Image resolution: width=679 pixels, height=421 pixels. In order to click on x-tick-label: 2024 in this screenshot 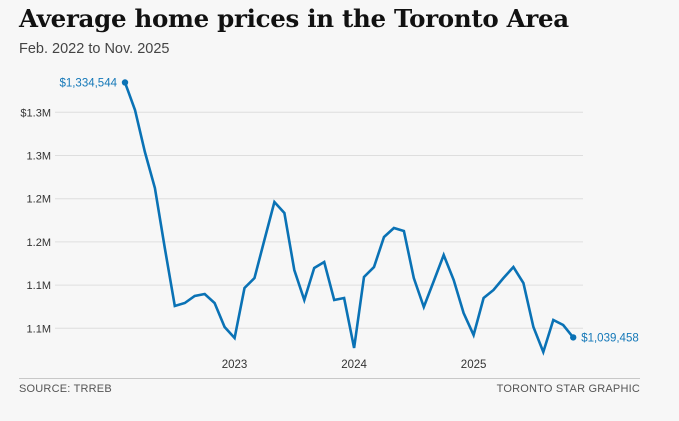, I will do `click(354, 365)`.